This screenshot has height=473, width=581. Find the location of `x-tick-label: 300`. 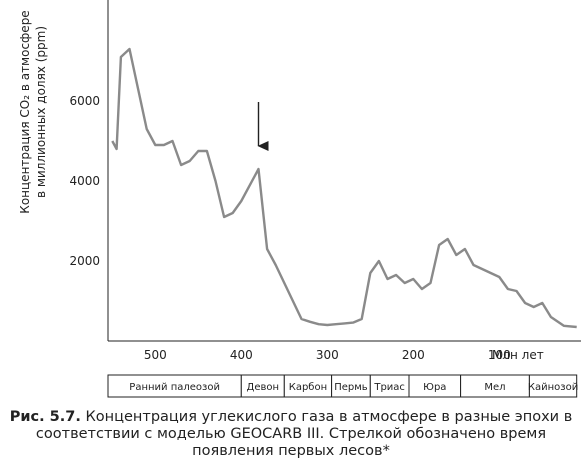

x-tick-label: 300 is located at coordinates (327, 355).